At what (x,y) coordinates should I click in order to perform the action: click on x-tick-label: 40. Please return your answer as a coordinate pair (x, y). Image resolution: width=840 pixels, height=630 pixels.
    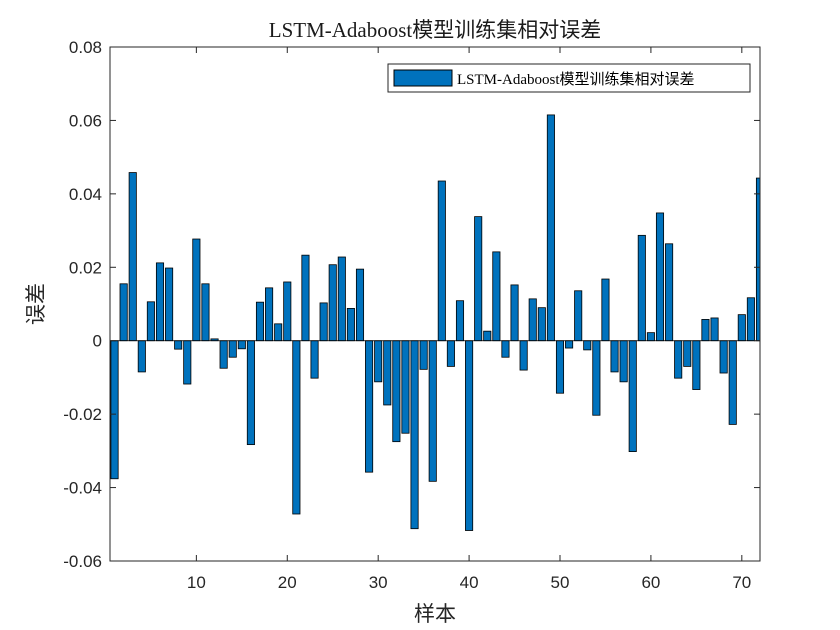
    Looking at the image, I should click on (469, 582).